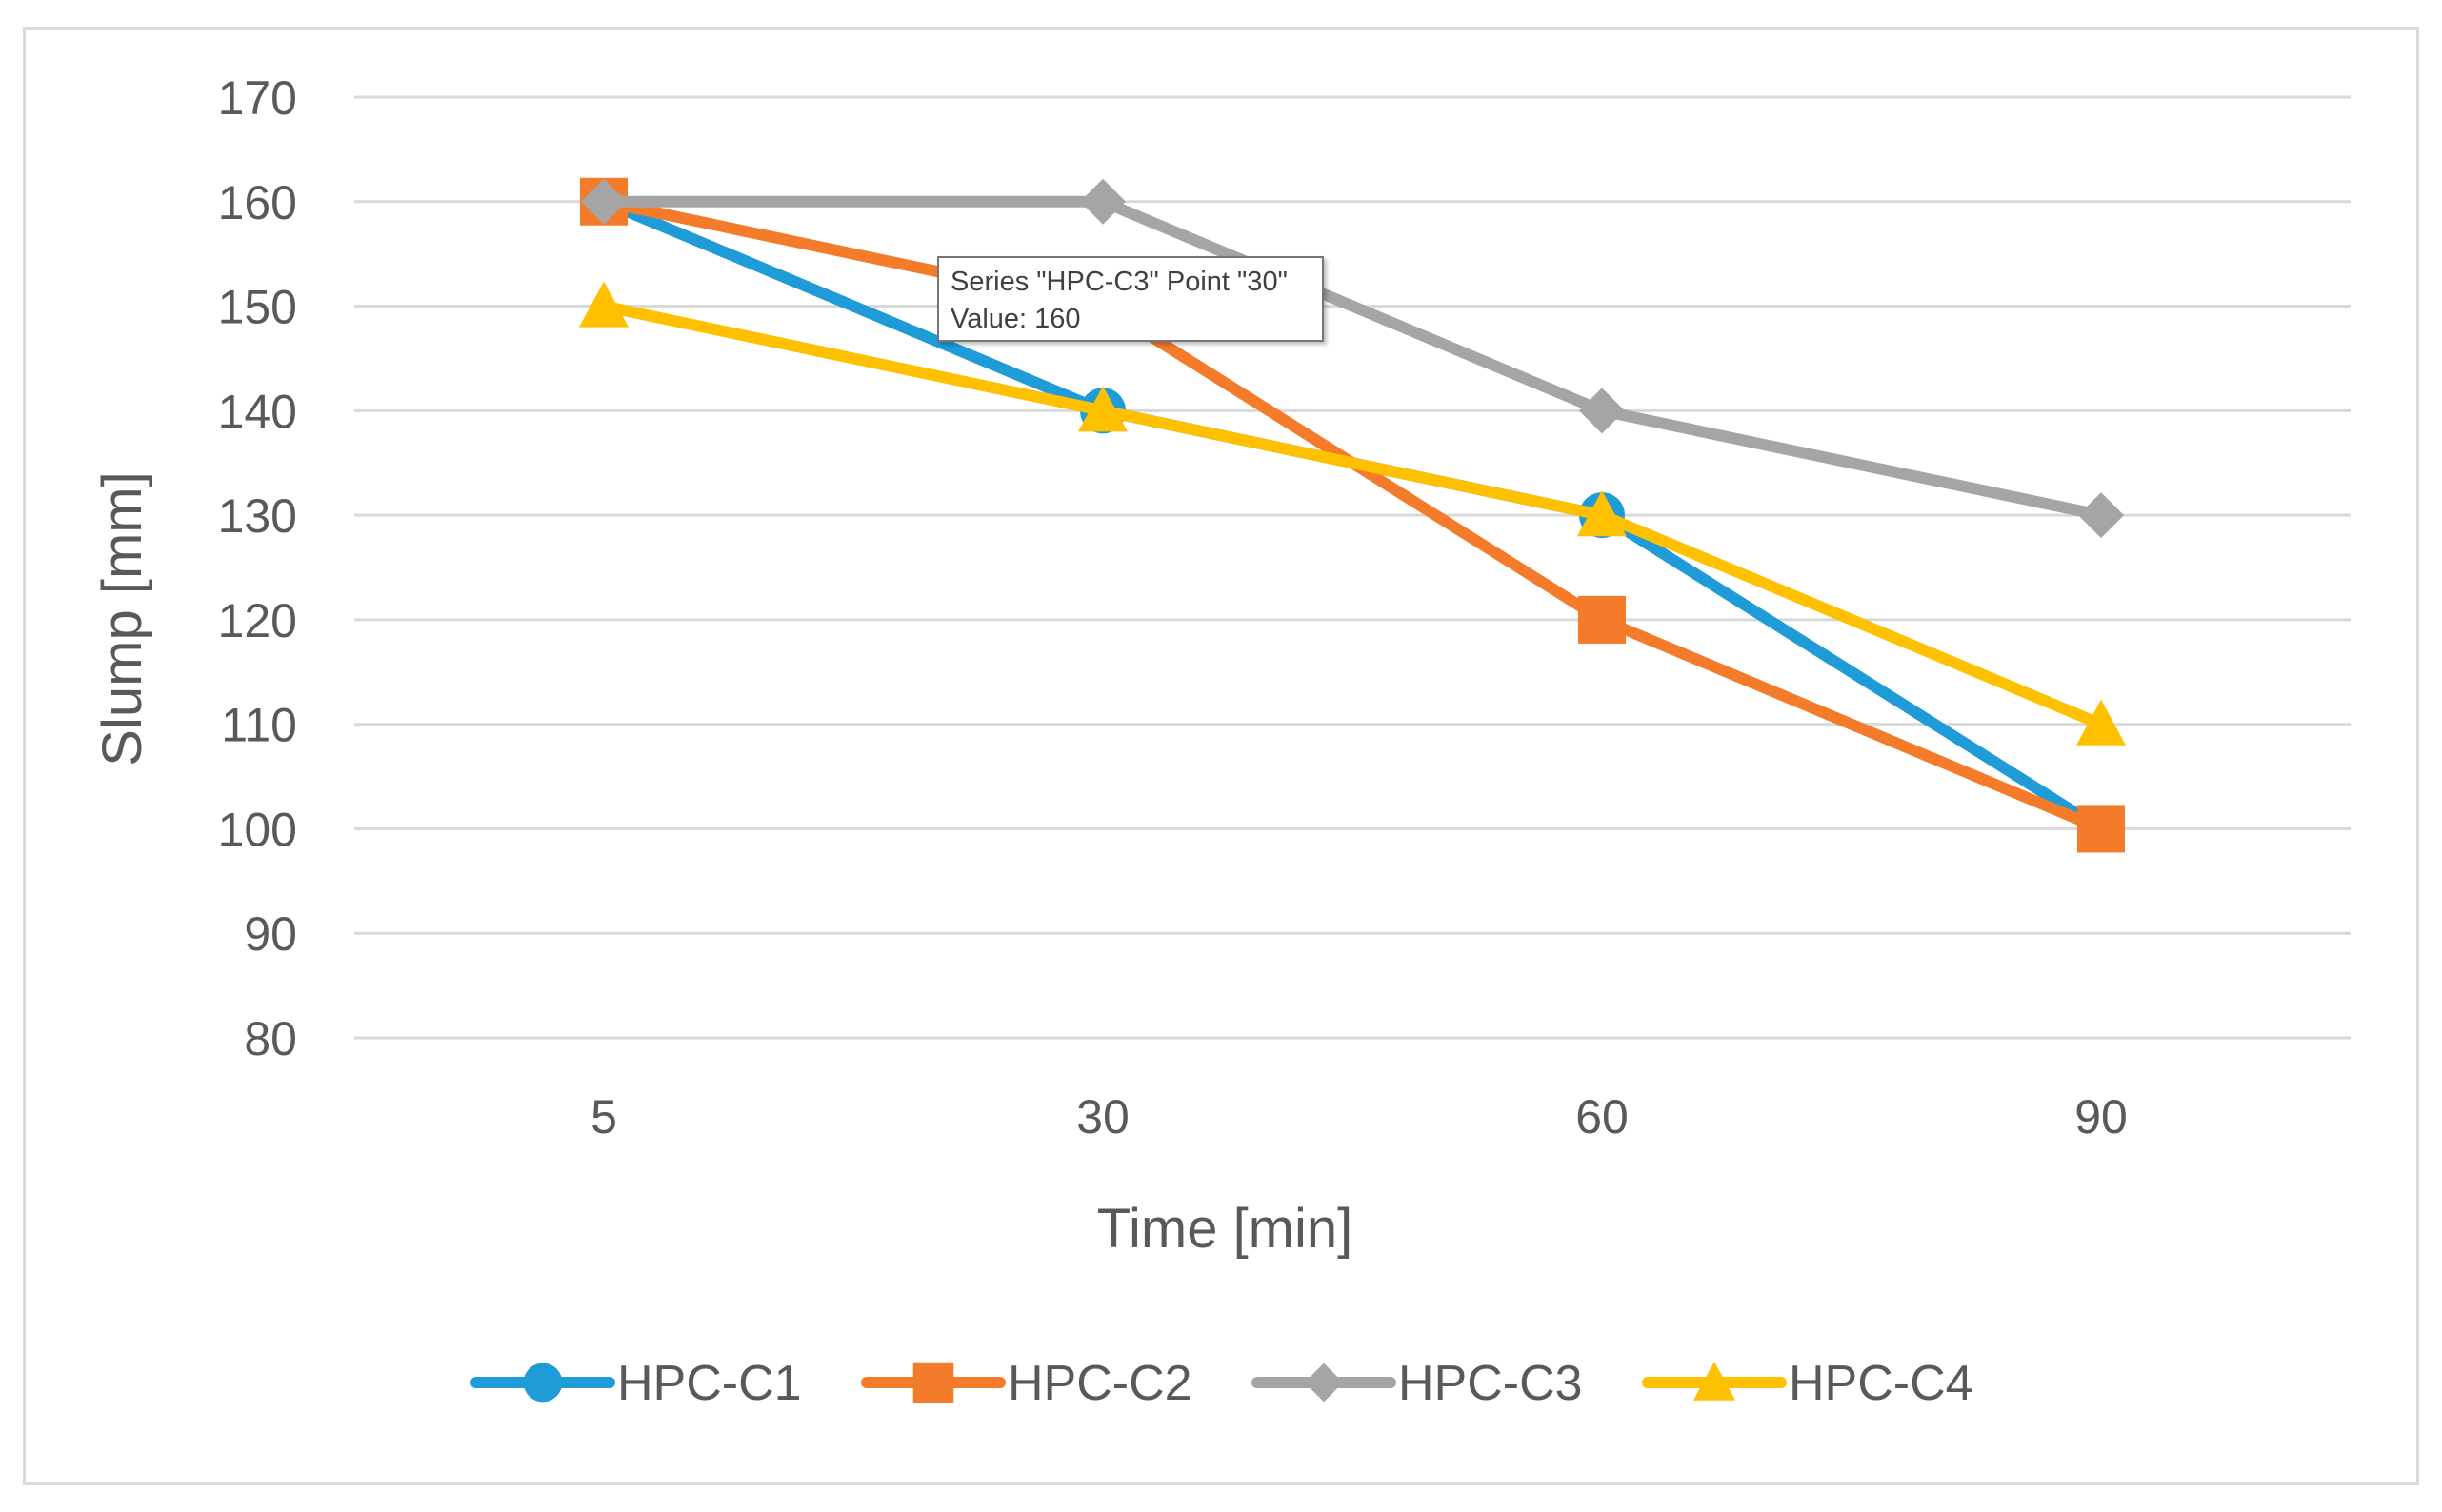 Image resolution: width=2442 pixels, height=1512 pixels. I want to click on y-tick-label: 90, so click(270, 934).